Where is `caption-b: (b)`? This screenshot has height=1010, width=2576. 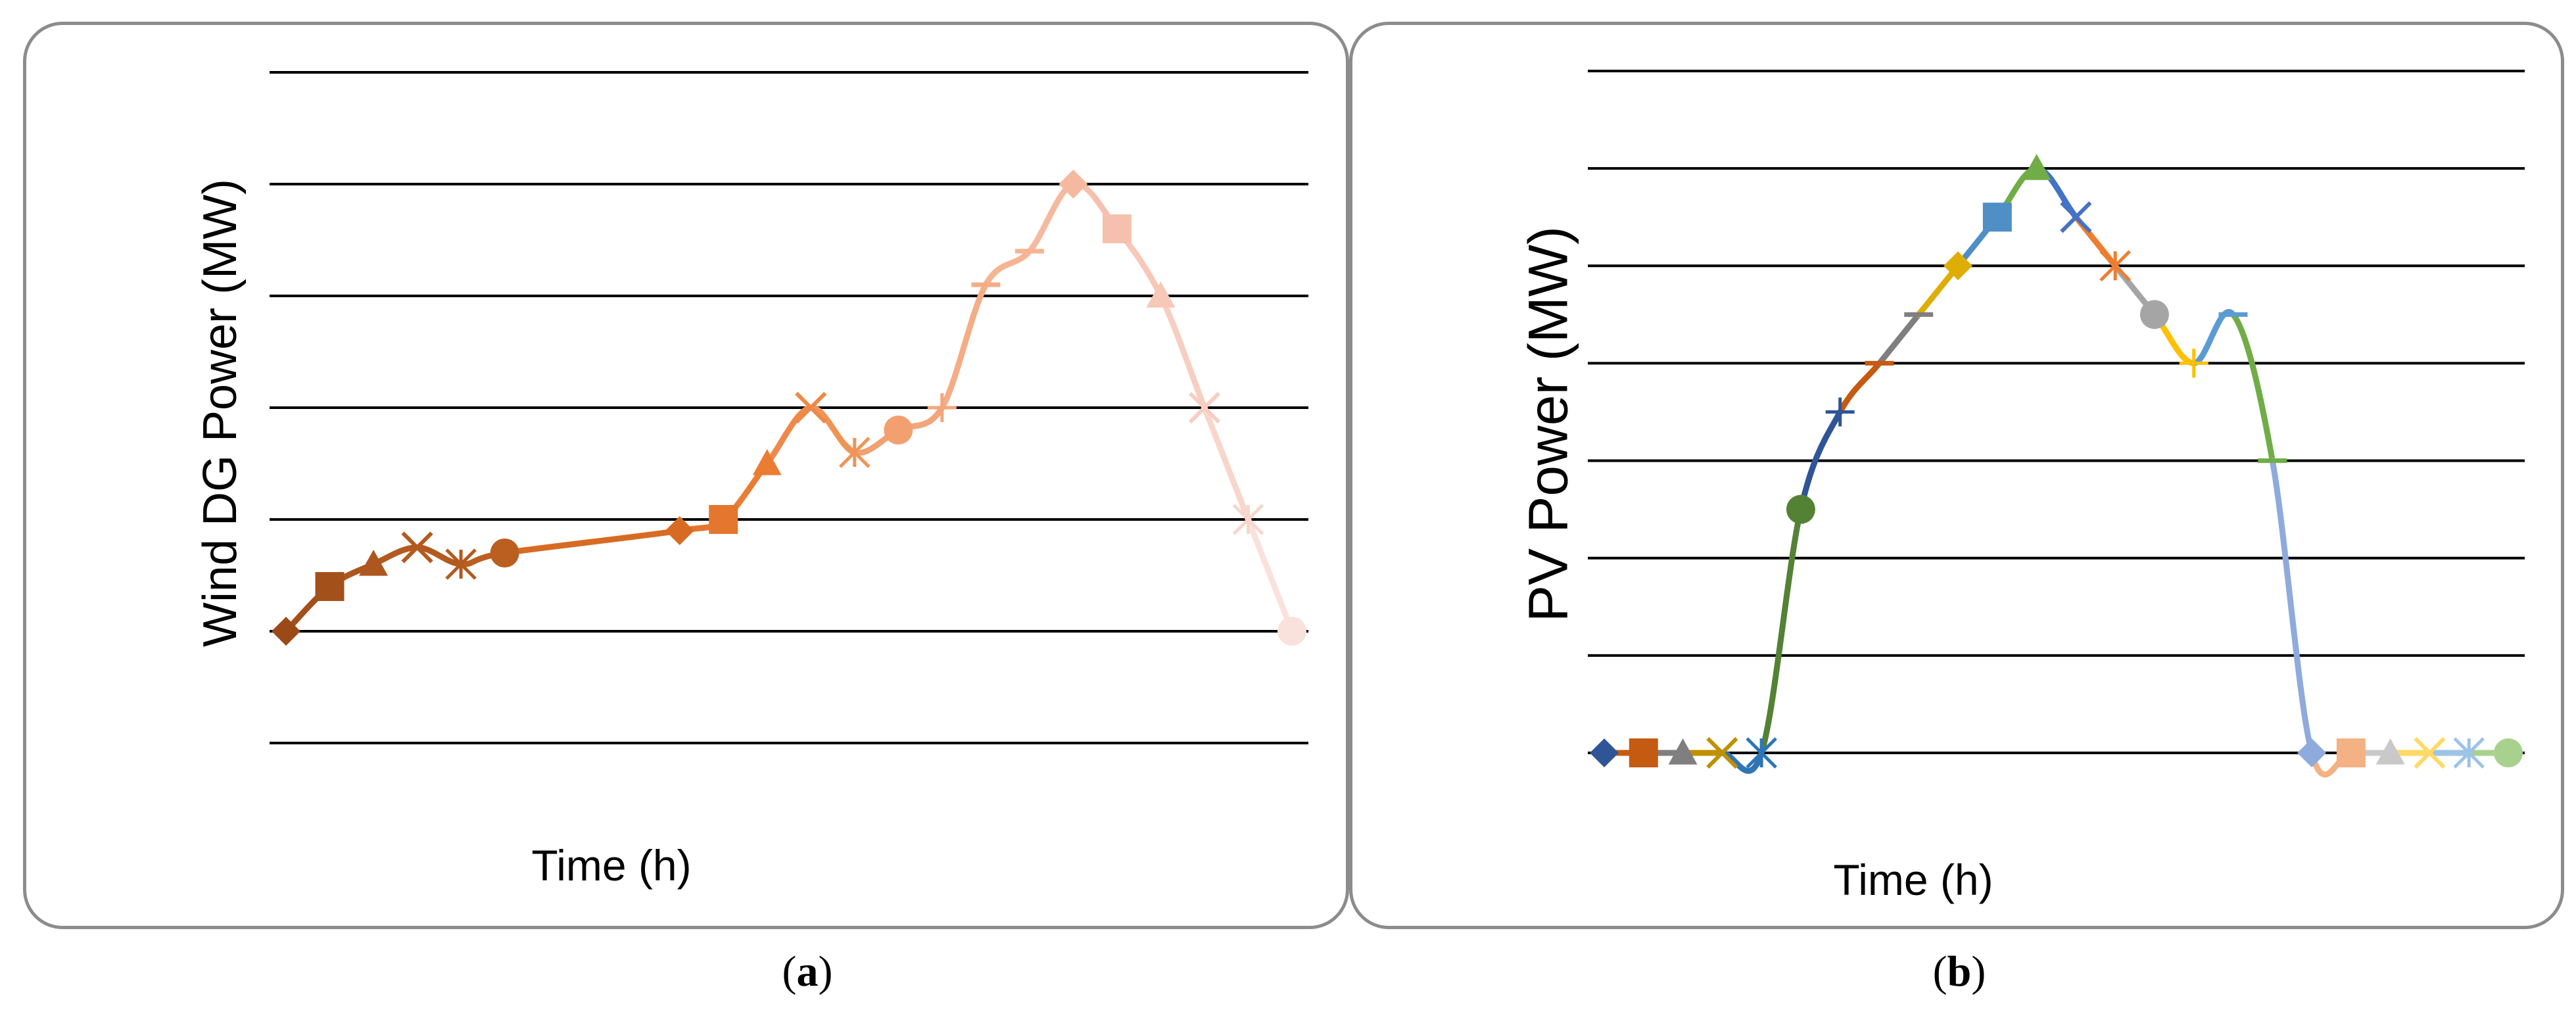
caption-b: (b) is located at coordinates (1959, 972).